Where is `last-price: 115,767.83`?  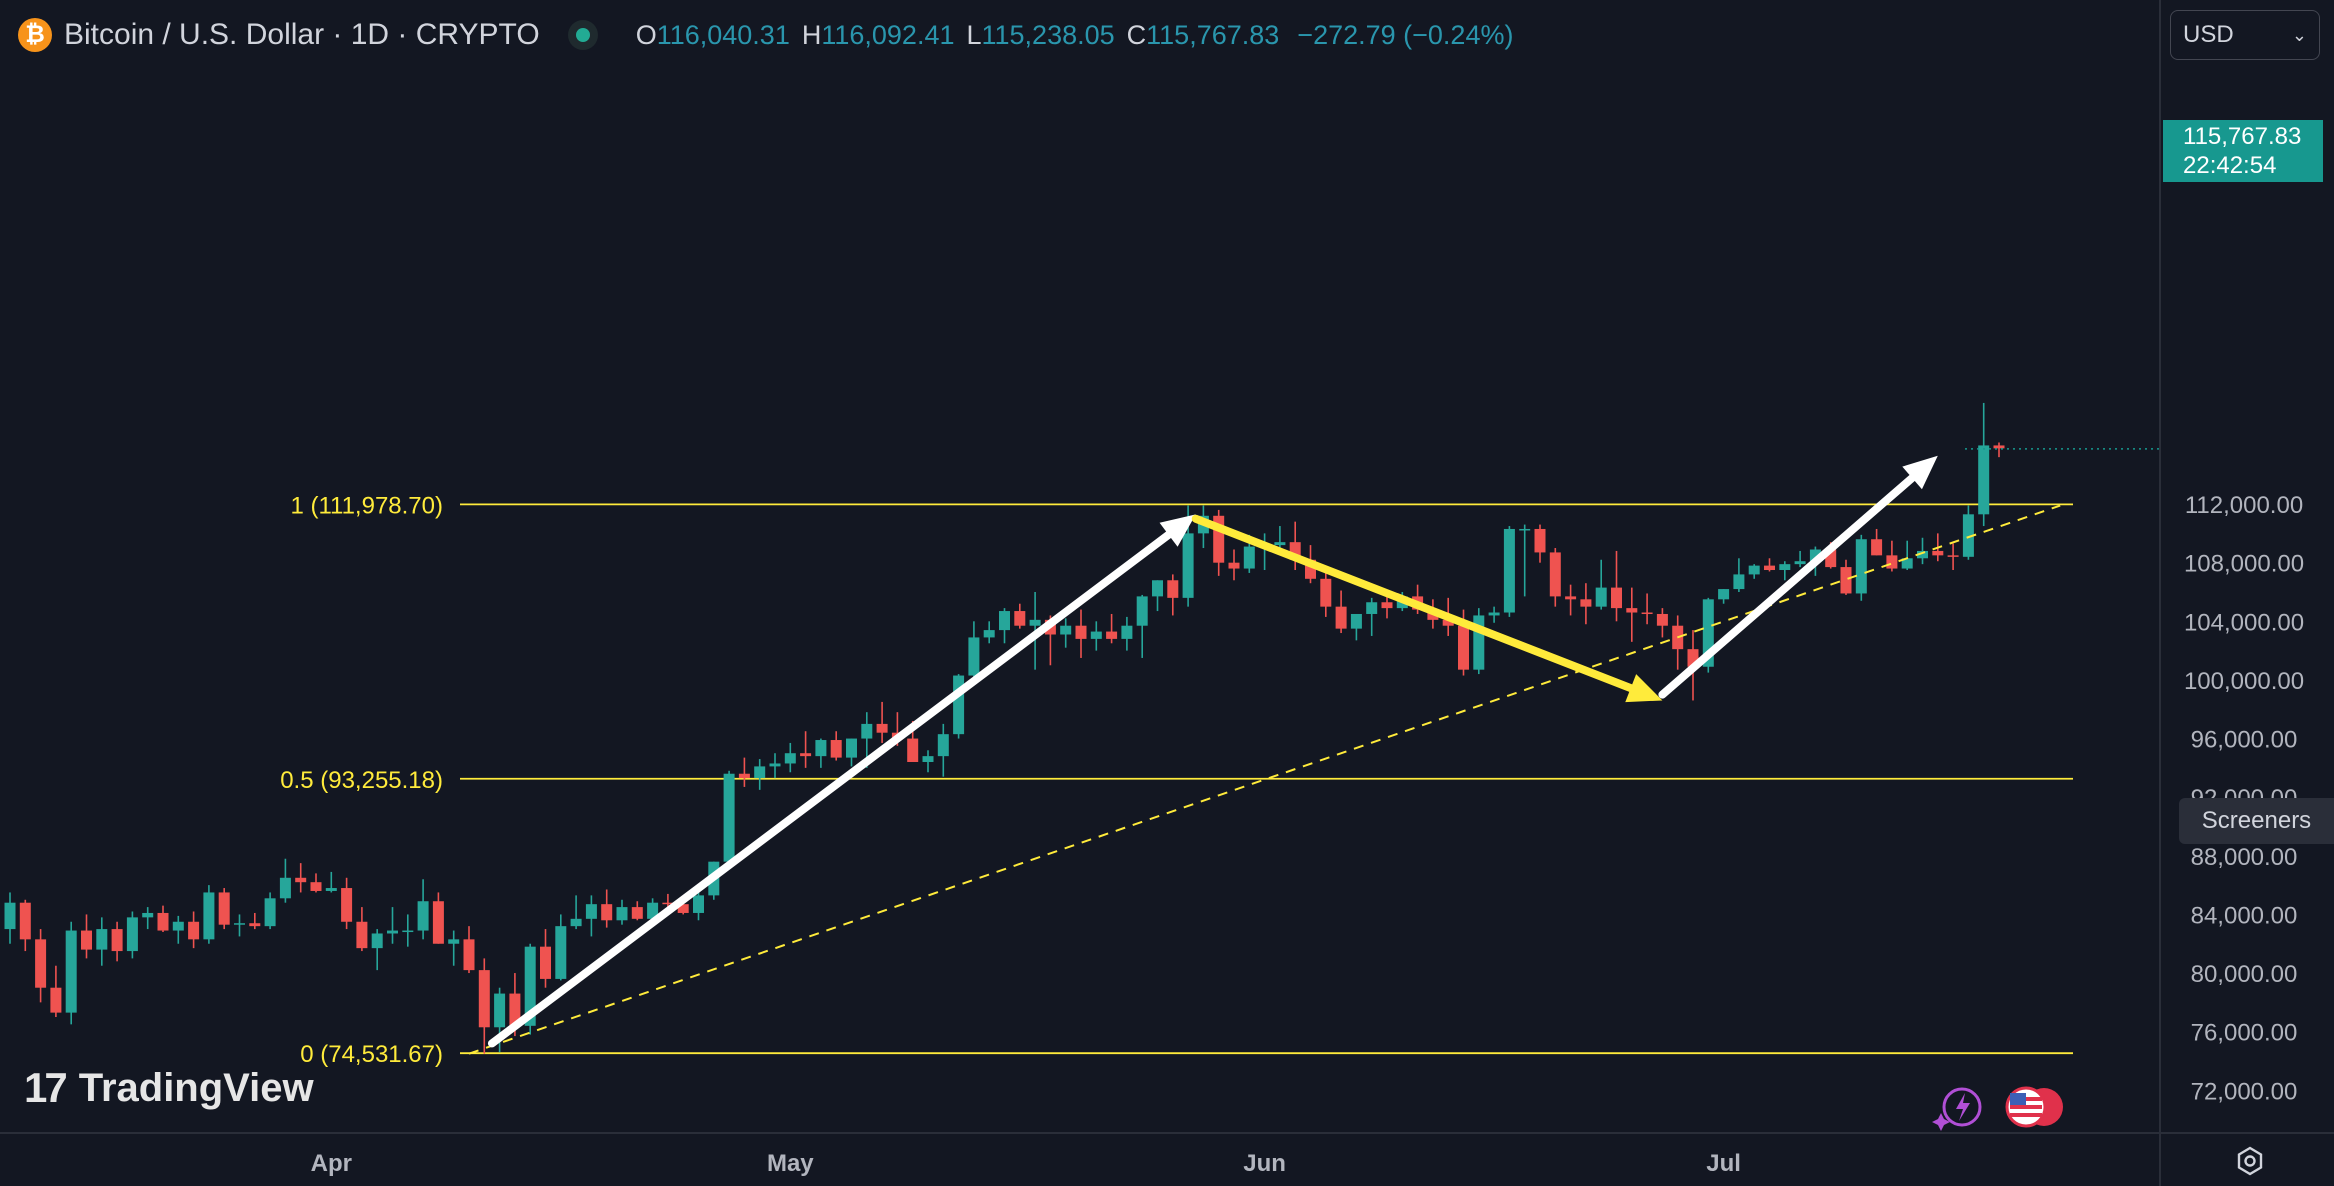
last-price: 115,767.83 is located at coordinates (2242, 136).